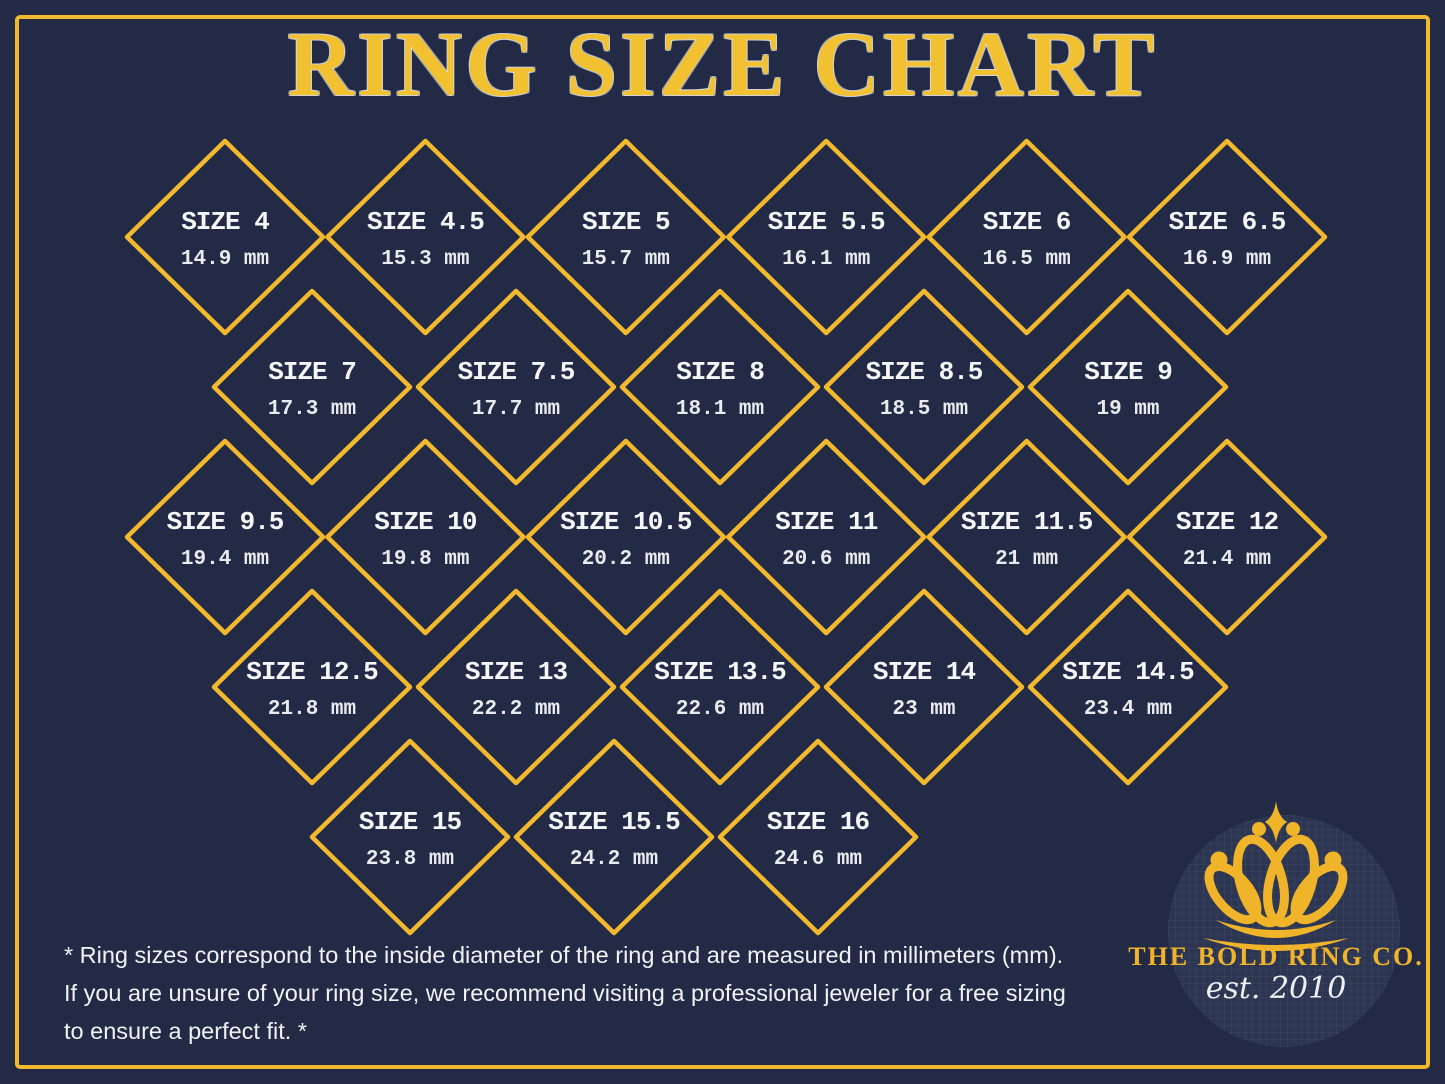  Describe the element at coordinates (1227, 259) in the screenshot. I see `ring-diameter-label: 16.9 mm` at that location.